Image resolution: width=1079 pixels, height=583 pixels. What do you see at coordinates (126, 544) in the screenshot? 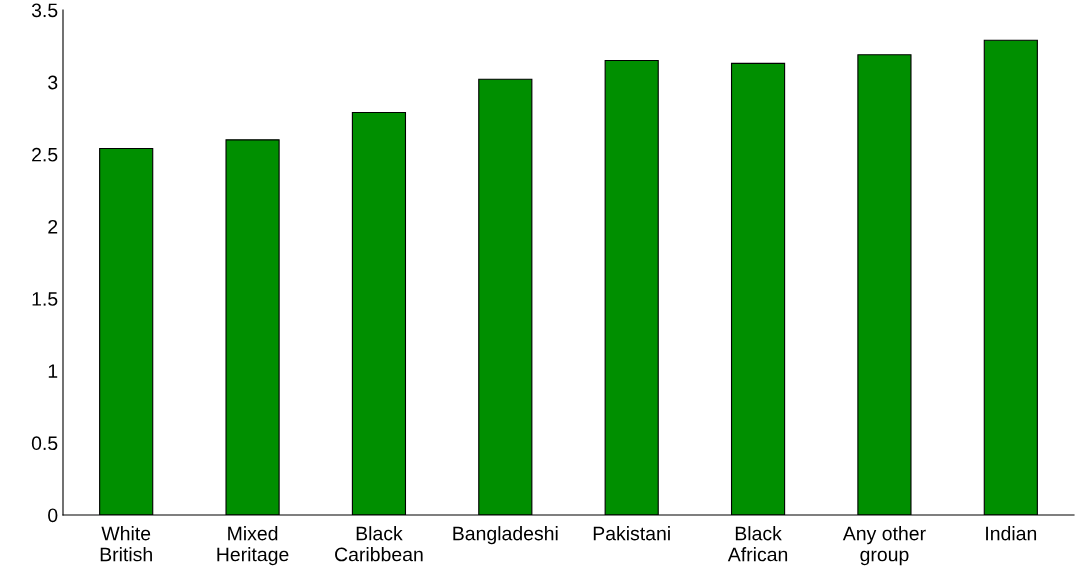
I see `x-tick-label: White British` at bounding box center [126, 544].